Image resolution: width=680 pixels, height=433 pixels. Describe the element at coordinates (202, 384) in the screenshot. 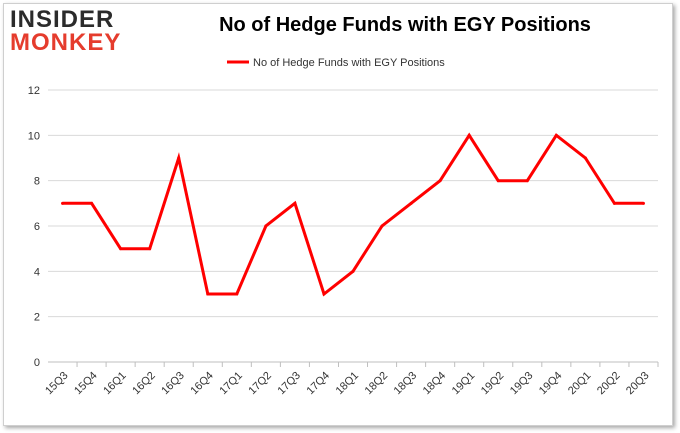

I see `x-tick-label: 16Q4` at that location.